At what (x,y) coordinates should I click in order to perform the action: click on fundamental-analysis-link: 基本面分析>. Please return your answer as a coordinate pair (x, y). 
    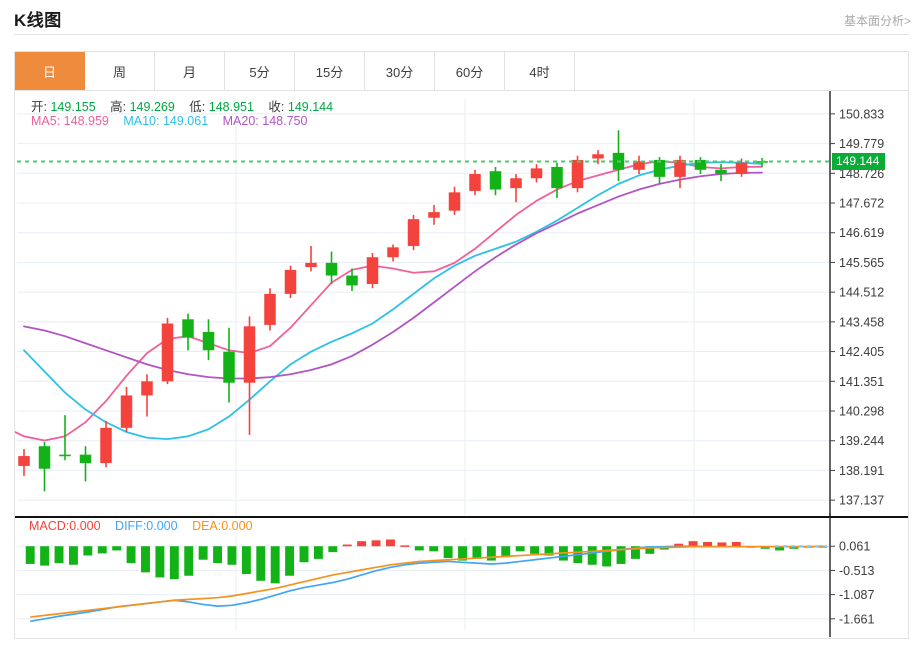
    Looking at the image, I should click on (877, 21).